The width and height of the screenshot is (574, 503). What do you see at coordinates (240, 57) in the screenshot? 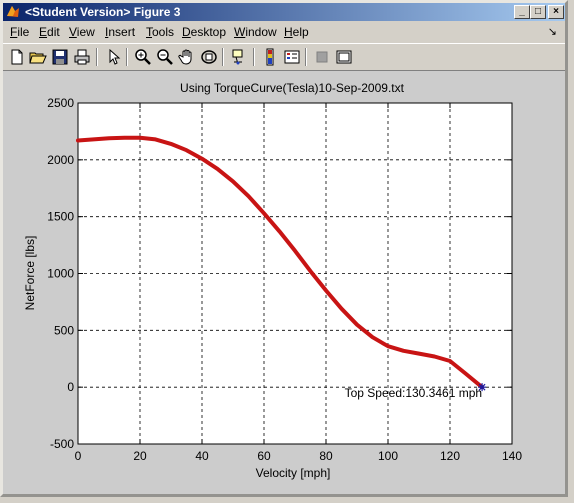
I see `data-cursor-icon` at bounding box center [240, 57].